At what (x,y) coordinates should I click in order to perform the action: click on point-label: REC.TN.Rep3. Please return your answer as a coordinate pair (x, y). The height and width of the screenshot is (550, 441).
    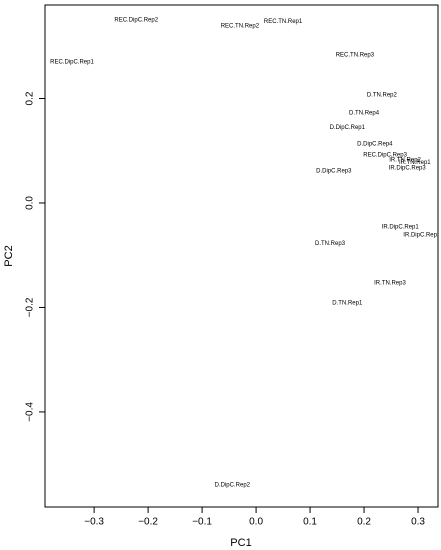
    Looking at the image, I should click on (355, 56).